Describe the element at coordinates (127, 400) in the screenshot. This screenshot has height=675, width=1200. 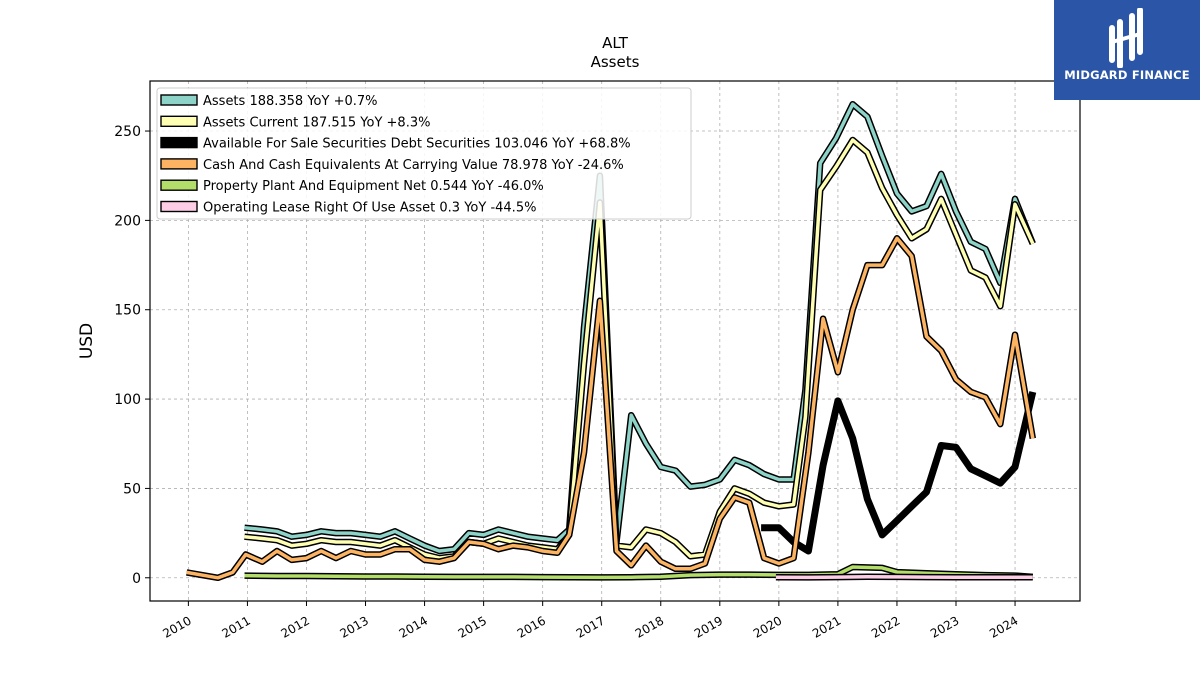
I see `y-tick-label: 100` at that location.